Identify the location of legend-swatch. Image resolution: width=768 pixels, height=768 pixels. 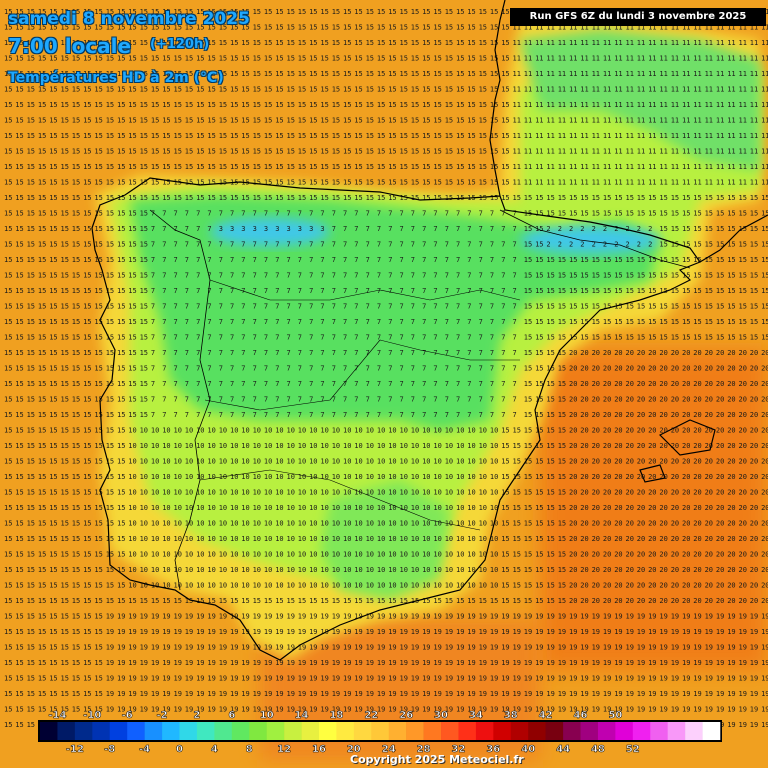
(711, 731).